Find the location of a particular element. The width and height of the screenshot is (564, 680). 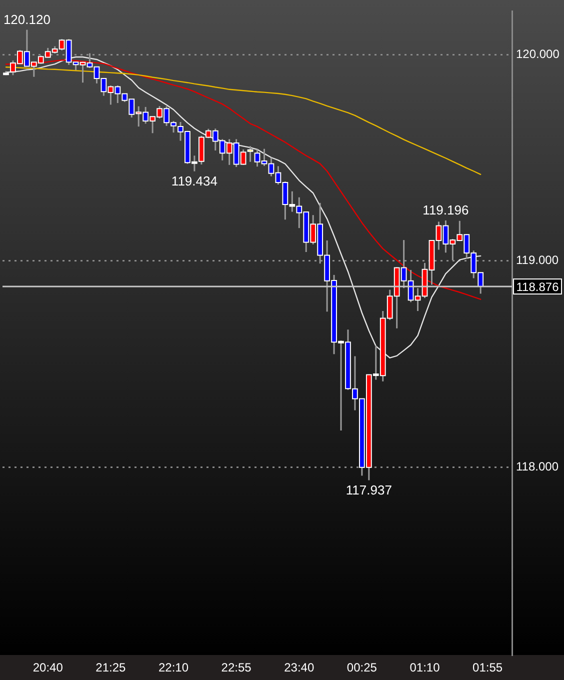

y-tick-label: 118.000 is located at coordinates (537, 467).